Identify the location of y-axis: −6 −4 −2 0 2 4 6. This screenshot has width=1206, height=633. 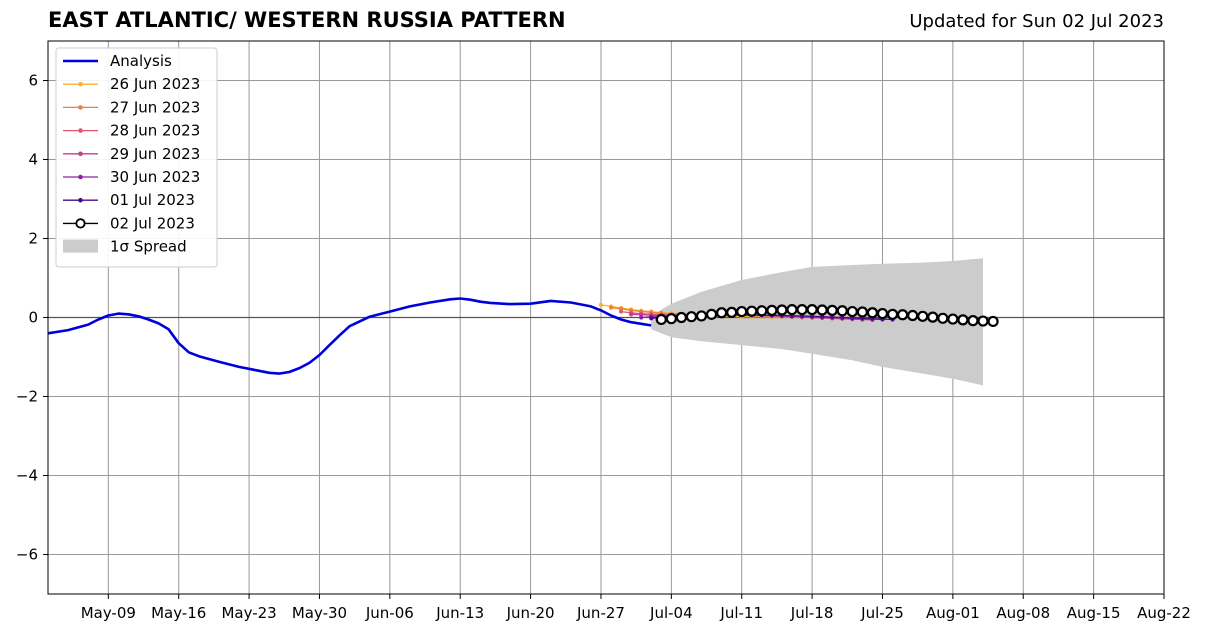
(32, 318).